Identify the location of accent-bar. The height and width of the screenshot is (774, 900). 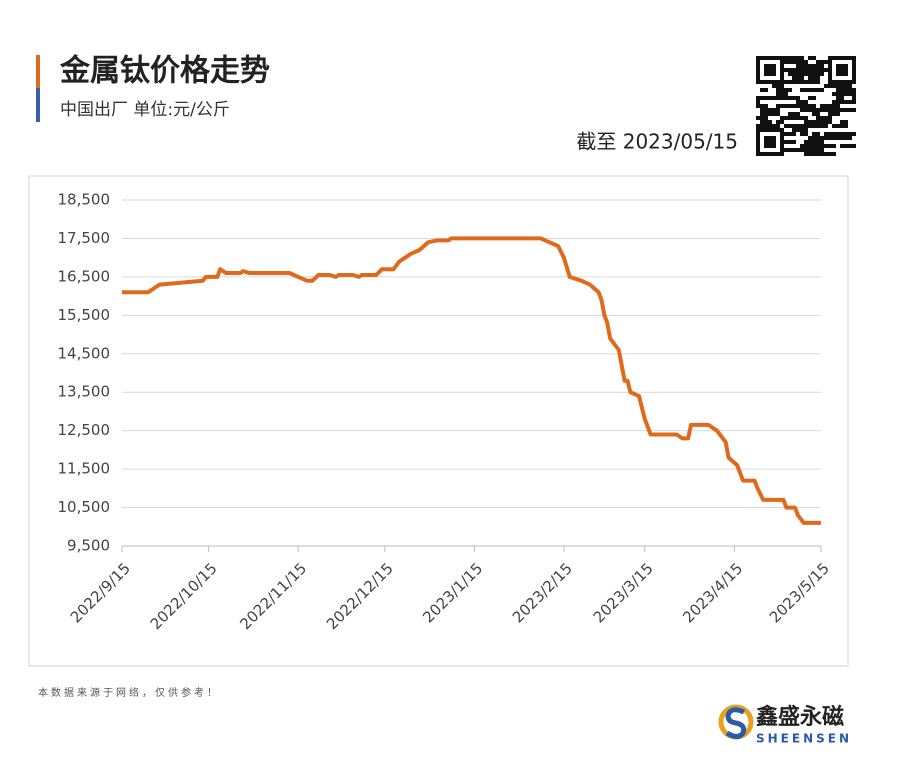
(38, 71).